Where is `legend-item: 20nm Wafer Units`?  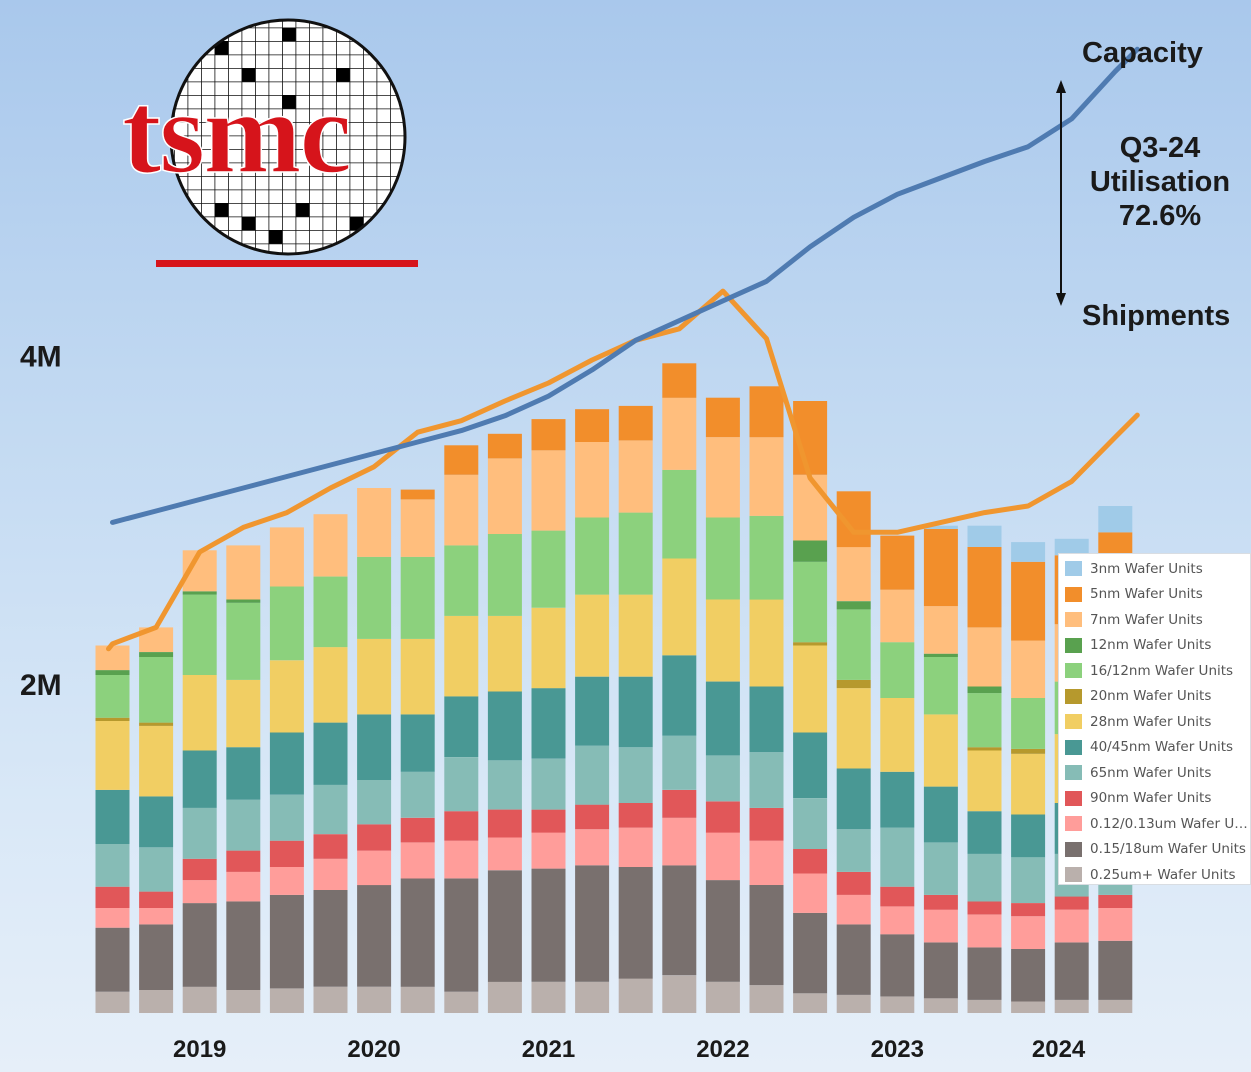 legend-item: 20nm Wafer Units is located at coordinates (1157, 697).